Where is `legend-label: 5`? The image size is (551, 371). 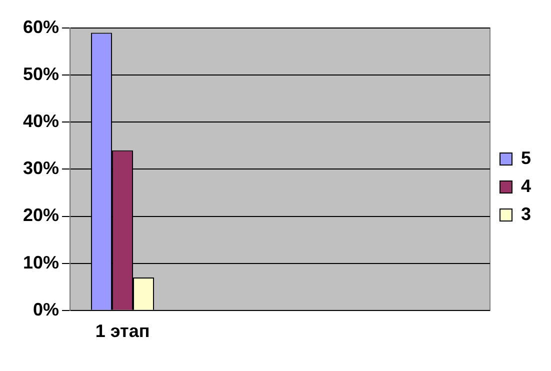 legend-label: 5 is located at coordinates (526, 158).